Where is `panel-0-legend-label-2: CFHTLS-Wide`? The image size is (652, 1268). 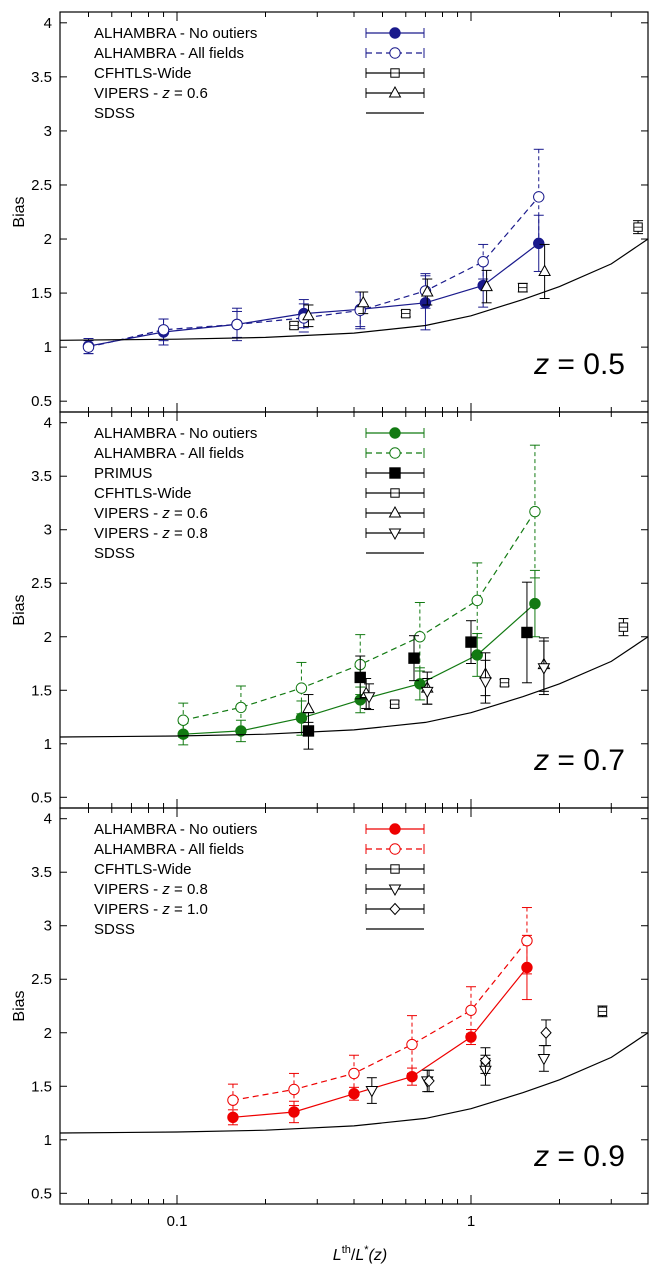
panel-0-legend-label-2: CFHTLS-Wide is located at coordinates (143, 73).